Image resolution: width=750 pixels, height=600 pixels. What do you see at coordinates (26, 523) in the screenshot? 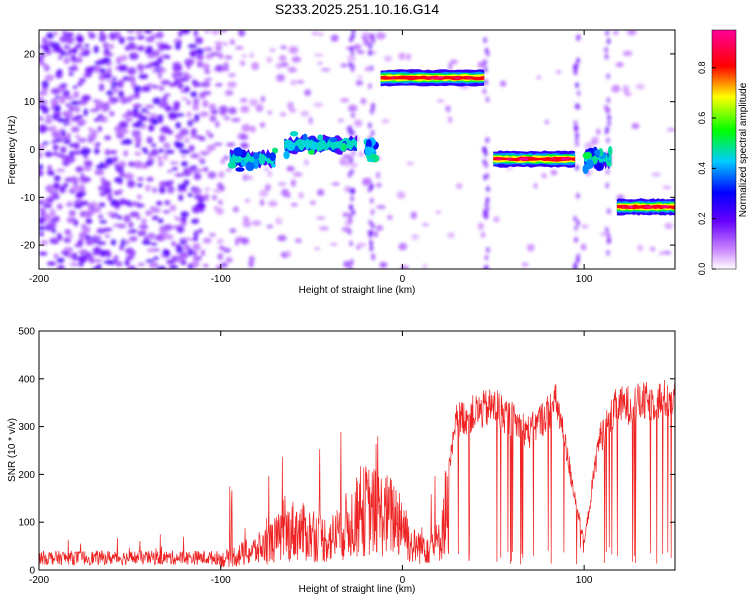
I see `y-tick-label: 100` at bounding box center [26, 523].